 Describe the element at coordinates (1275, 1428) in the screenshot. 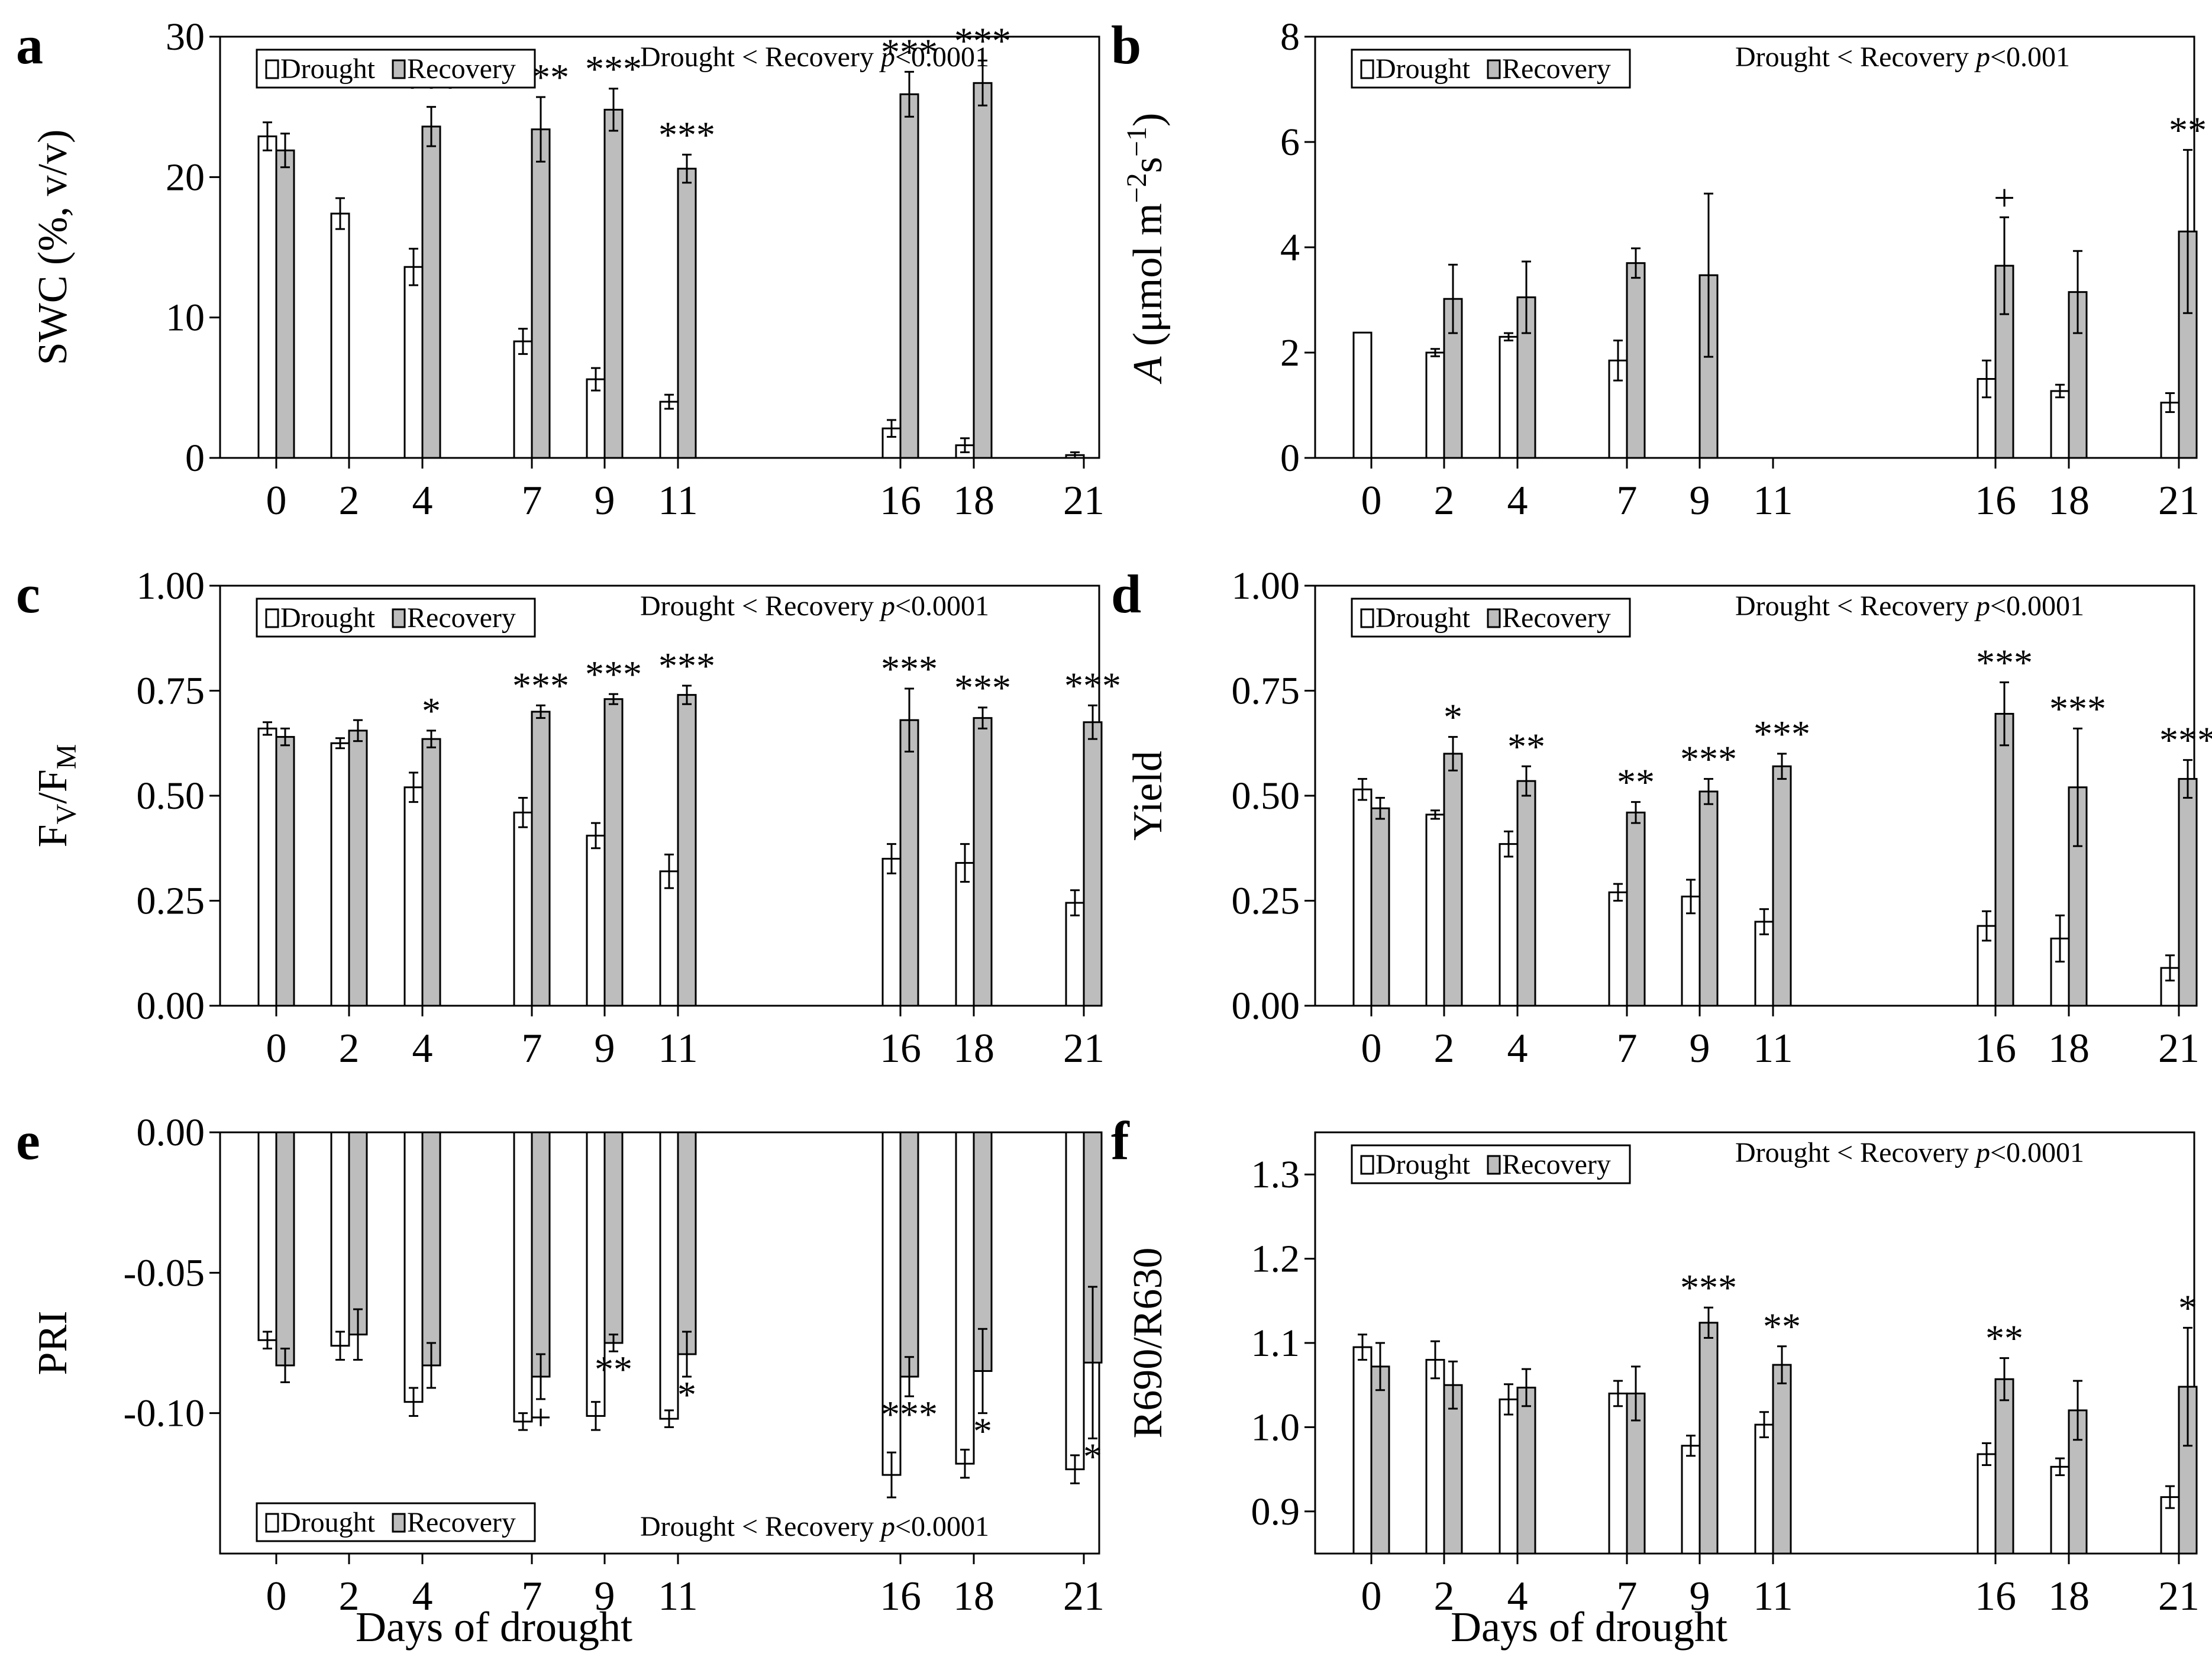

I see `y-tick-label: 1.0` at that location.